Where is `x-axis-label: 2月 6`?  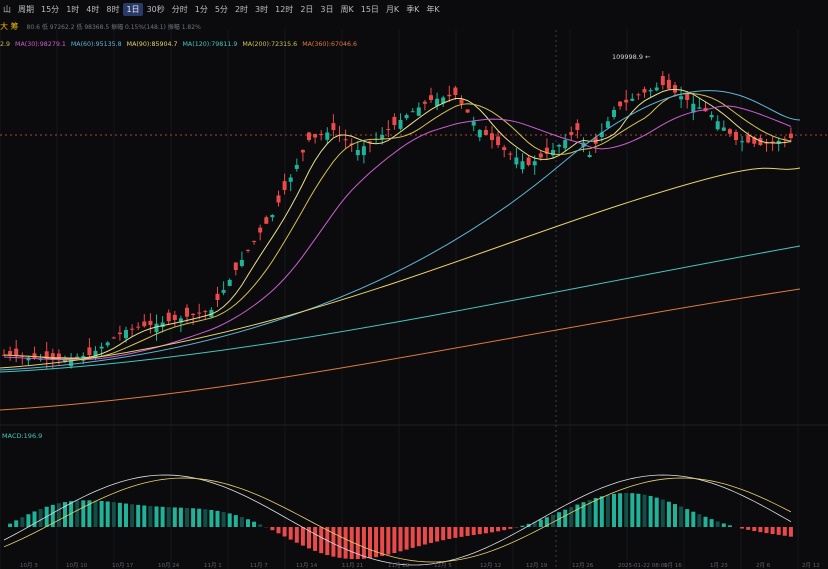
x-axis-label: 2月 6 is located at coordinates (763, 565).